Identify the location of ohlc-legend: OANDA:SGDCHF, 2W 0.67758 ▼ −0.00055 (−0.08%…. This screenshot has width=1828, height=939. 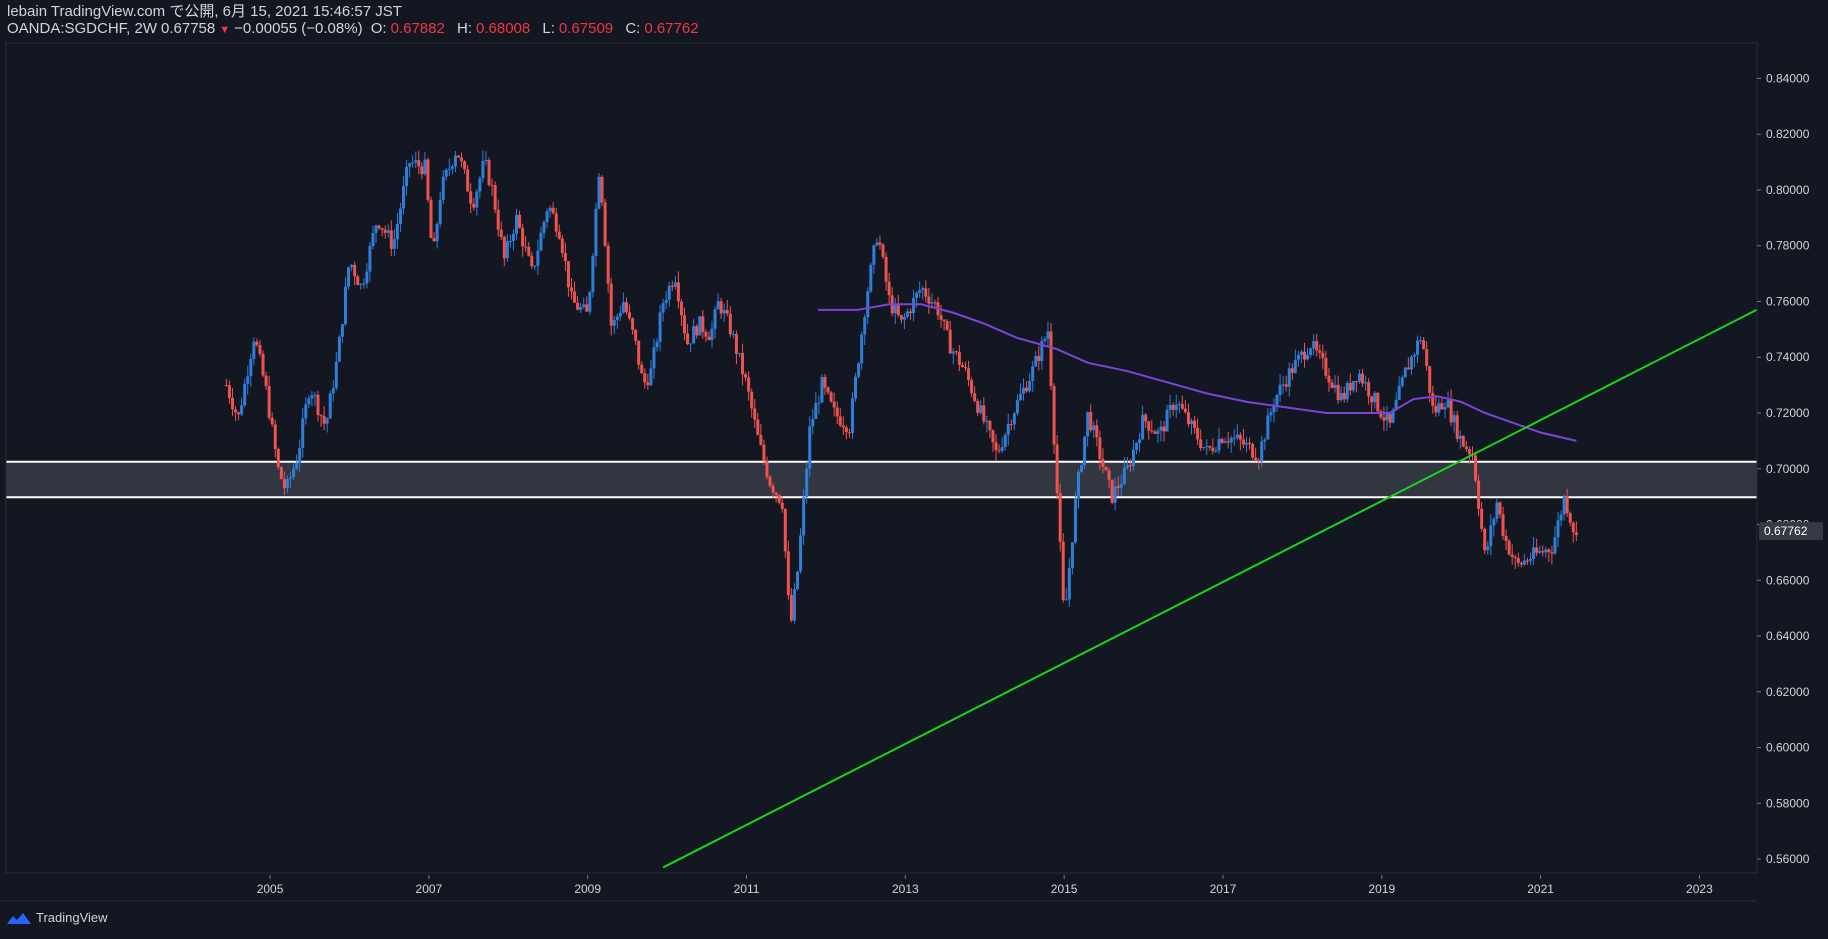
(357, 29).